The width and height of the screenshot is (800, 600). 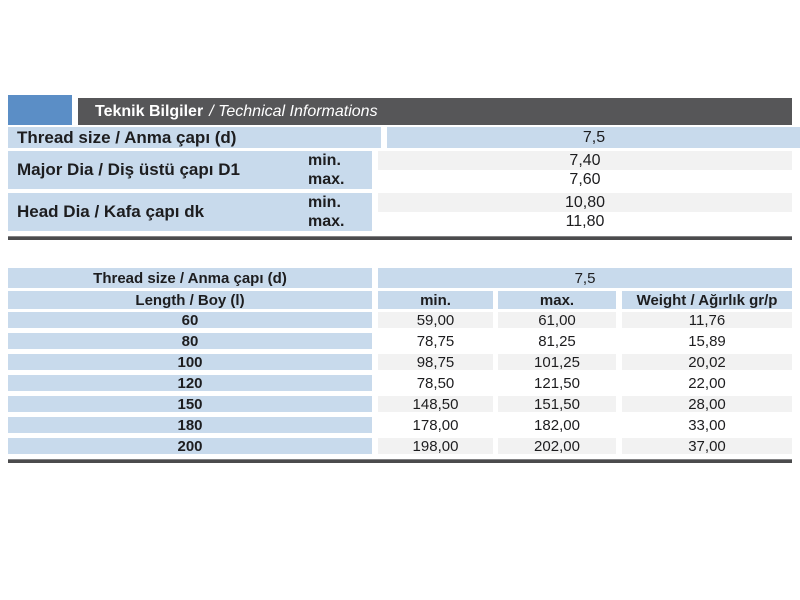 What do you see at coordinates (400, 425) in the screenshot?
I see `table-row: 180 178,00 182,00 33,00` at bounding box center [400, 425].